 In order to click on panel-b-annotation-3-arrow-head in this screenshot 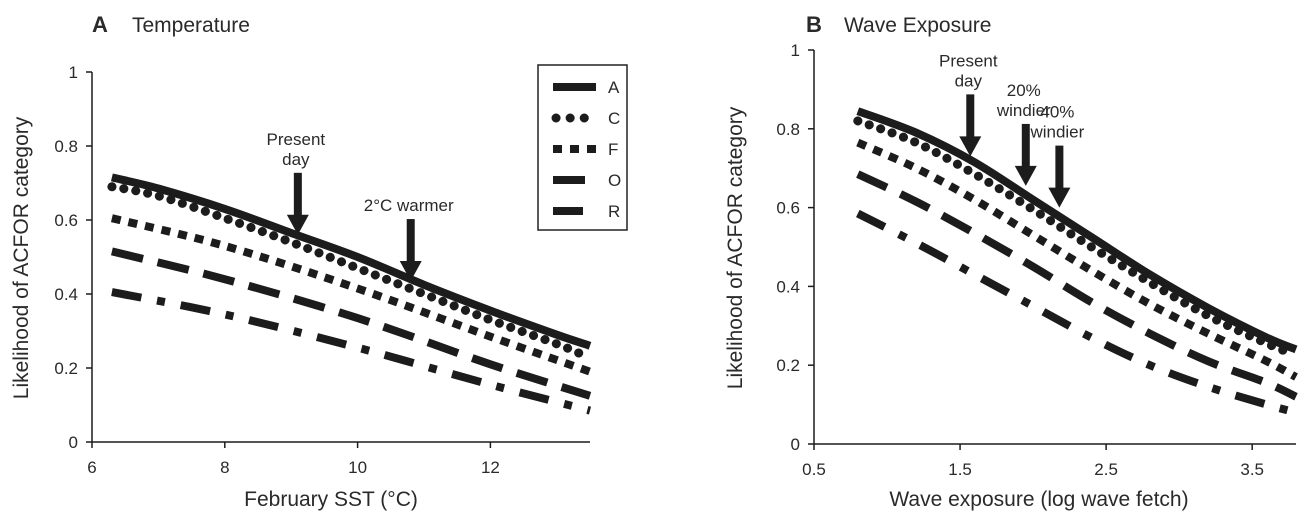, I will do `click(1059, 197)`.